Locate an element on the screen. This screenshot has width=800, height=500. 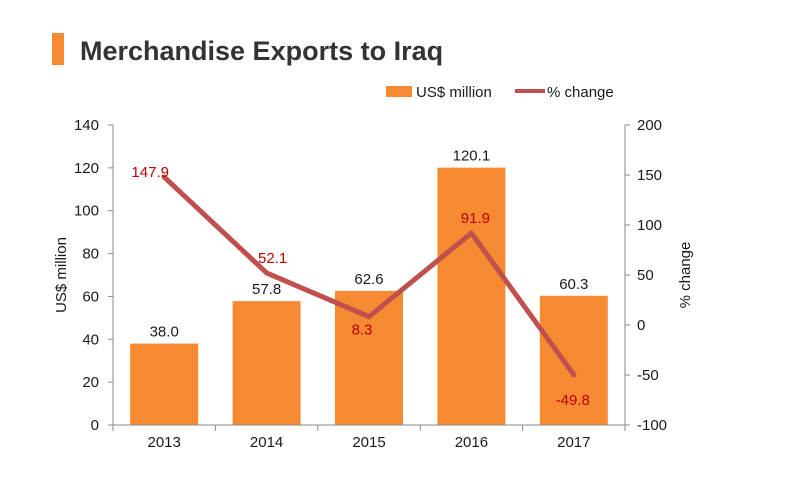
bar-value-label: 62.6 is located at coordinates (368, 279).